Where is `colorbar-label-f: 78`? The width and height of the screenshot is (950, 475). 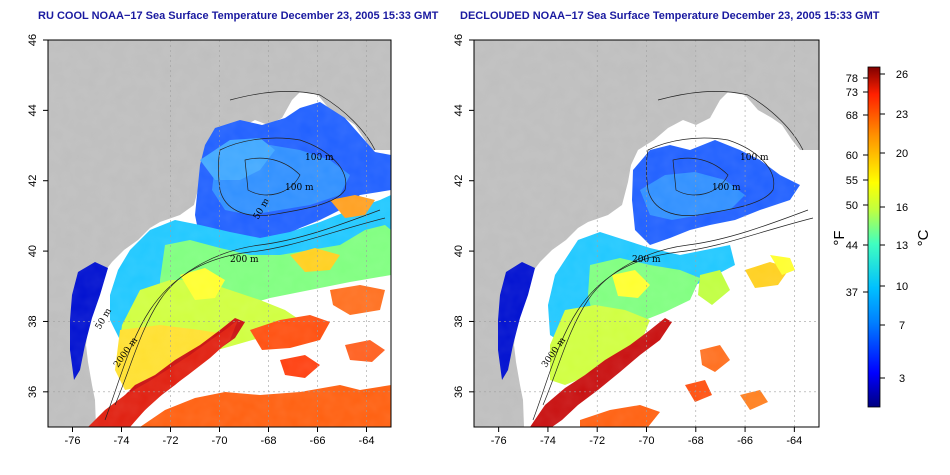 colorbar-label-f: 78 is located at coordinates (852, 79).